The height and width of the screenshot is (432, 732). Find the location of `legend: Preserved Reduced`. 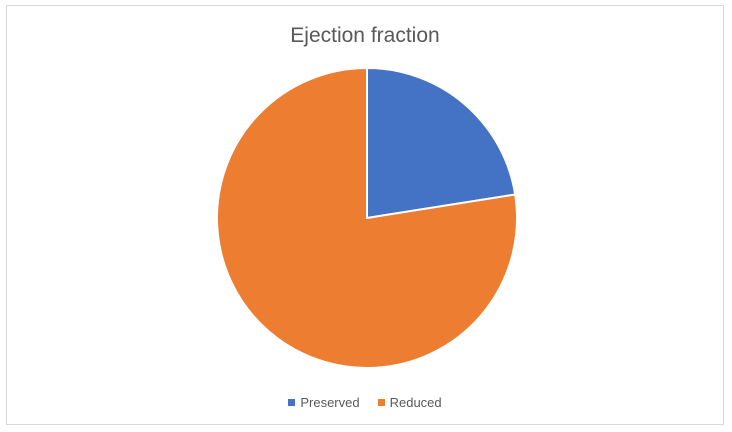

legend: Preserved Reduced is located at coordinates (365, 402).